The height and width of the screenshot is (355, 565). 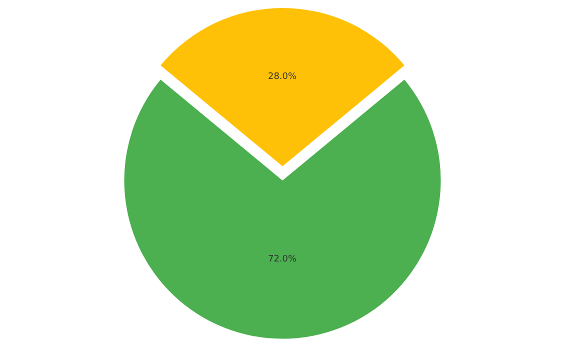 What do you see at coordinates (283, 259) in the screenshot?
I see `data-label: 72.0%` at bounding box center [283, 259].